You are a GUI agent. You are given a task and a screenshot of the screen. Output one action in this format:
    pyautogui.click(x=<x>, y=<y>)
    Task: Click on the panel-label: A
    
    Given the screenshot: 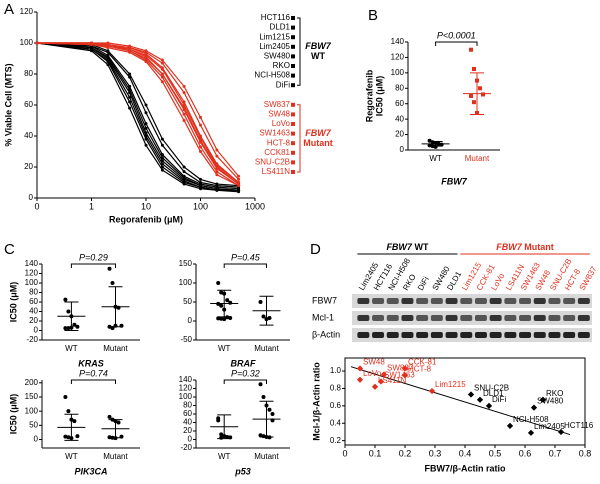 What is the action you would take?
    pyautogui.click(x=9, y=9)
    